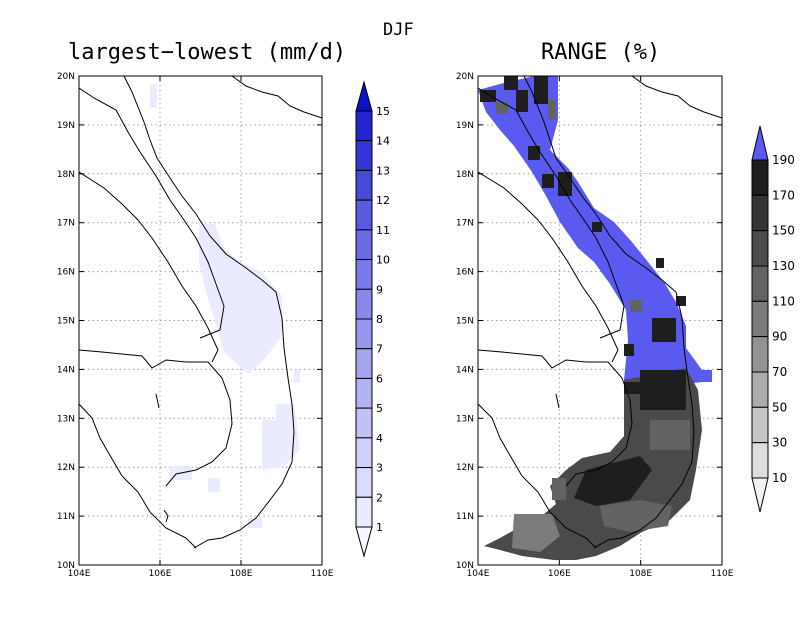 The image size is (800, 618). Describe the element at coordinates (398, 30) in the screenshot. I see `season-label: DJF` at that location.